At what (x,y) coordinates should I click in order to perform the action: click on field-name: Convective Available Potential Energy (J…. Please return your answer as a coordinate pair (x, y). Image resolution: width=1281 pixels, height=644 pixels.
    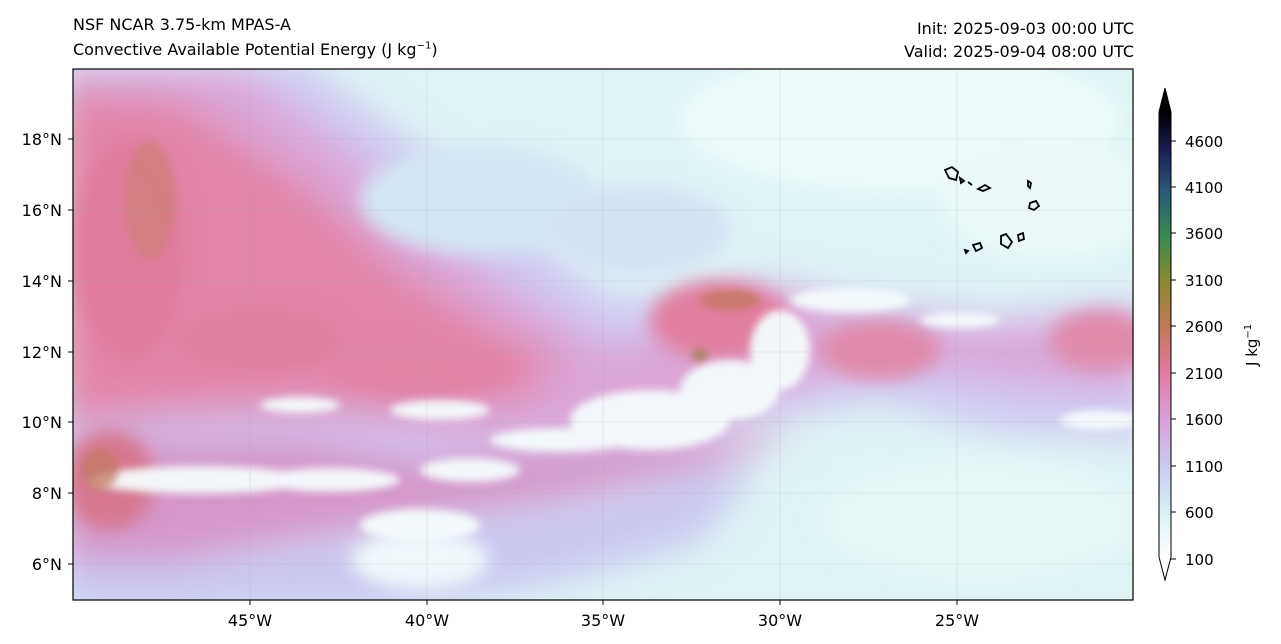
    Looking at the image, I should click on (245, 49).